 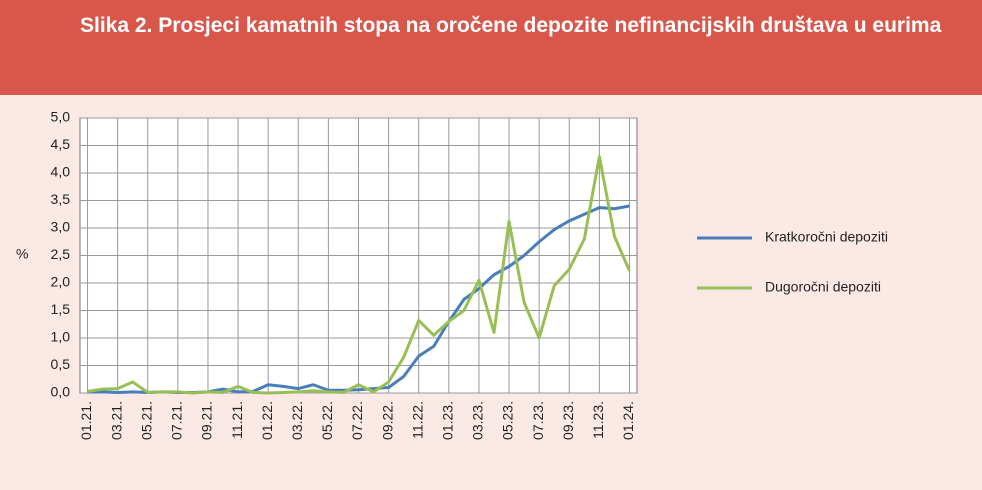 I want to click on y-tick-label: 5,0, so click(x=61, y=117).